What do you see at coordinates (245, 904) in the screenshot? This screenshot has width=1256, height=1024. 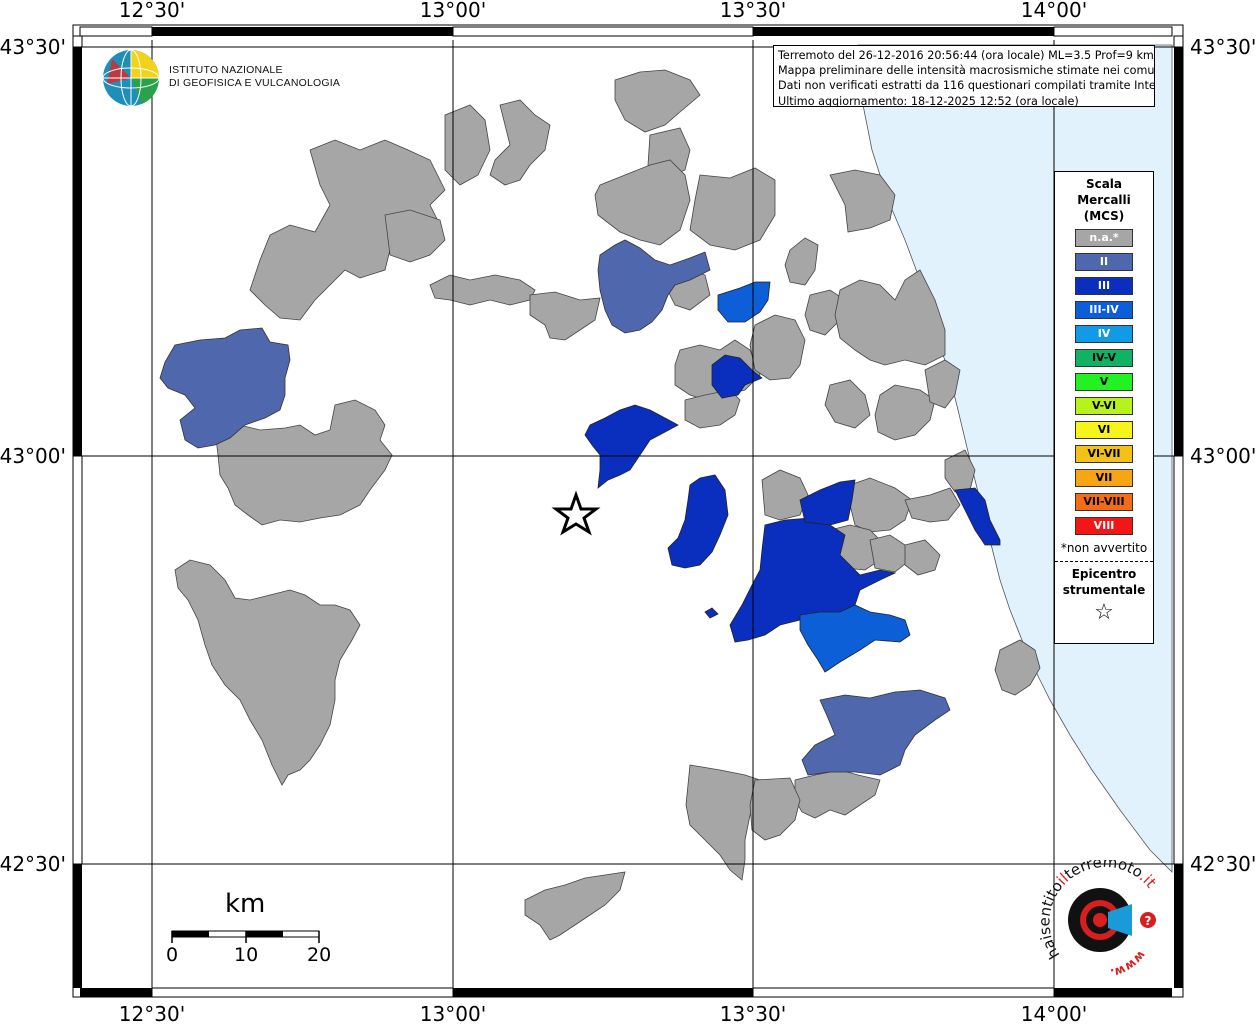 I see `scale-bar-unit: km` at bounding box center [245, 904].